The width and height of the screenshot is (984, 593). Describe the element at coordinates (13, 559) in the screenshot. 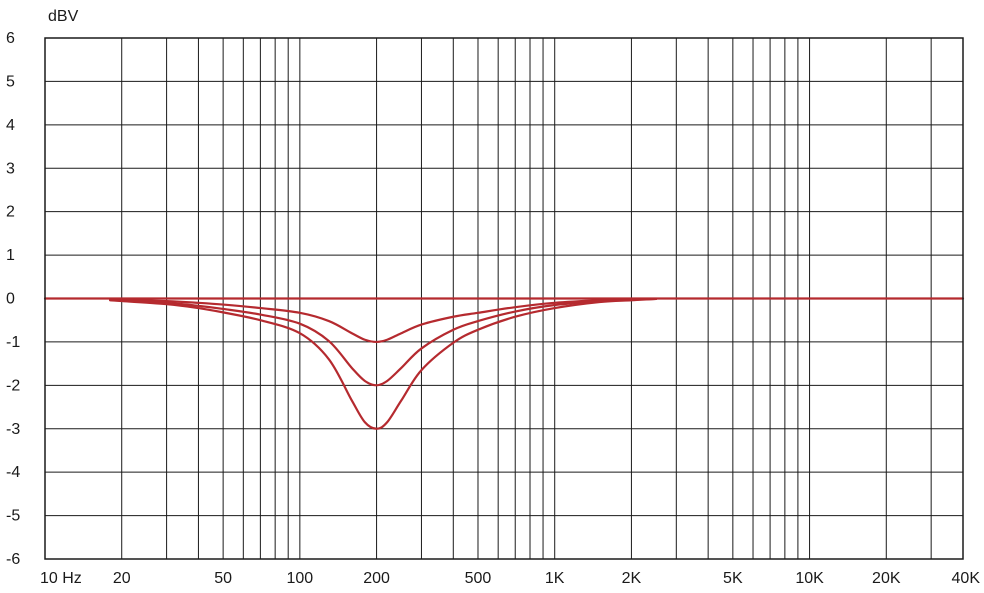

I see `y-tick-label: -6` at that location.